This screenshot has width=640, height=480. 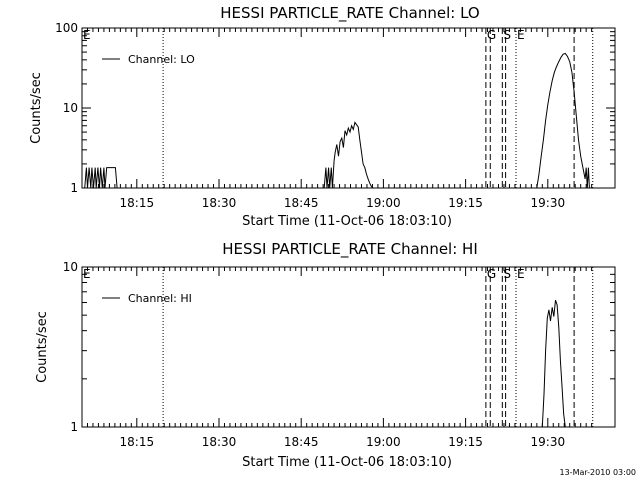 What do you see at coordinates (70, 267) in the screenshot?
I see `bottom-y-tick-label: 10` at bounding box center [70, 267].